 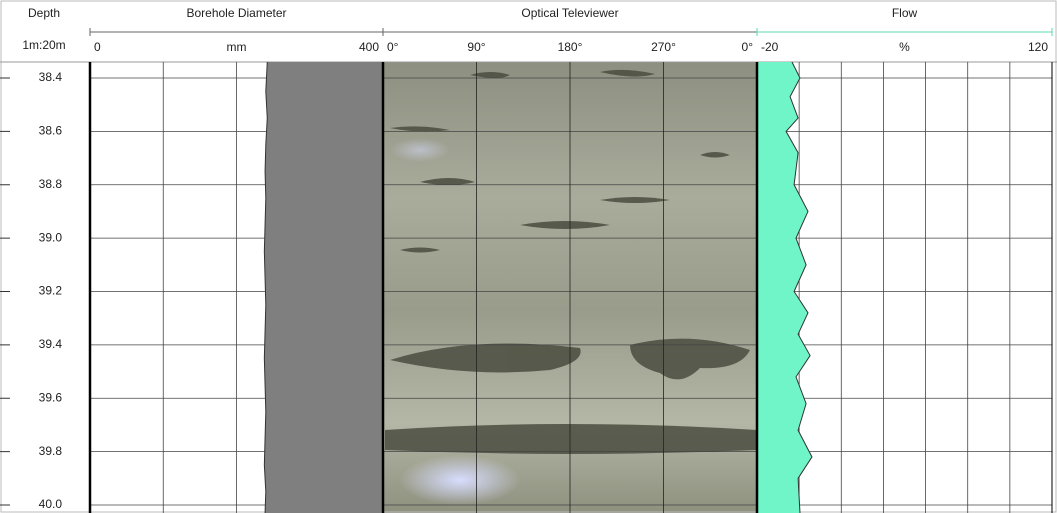 I want to click on flow-fill, so click(x=784, y=287).